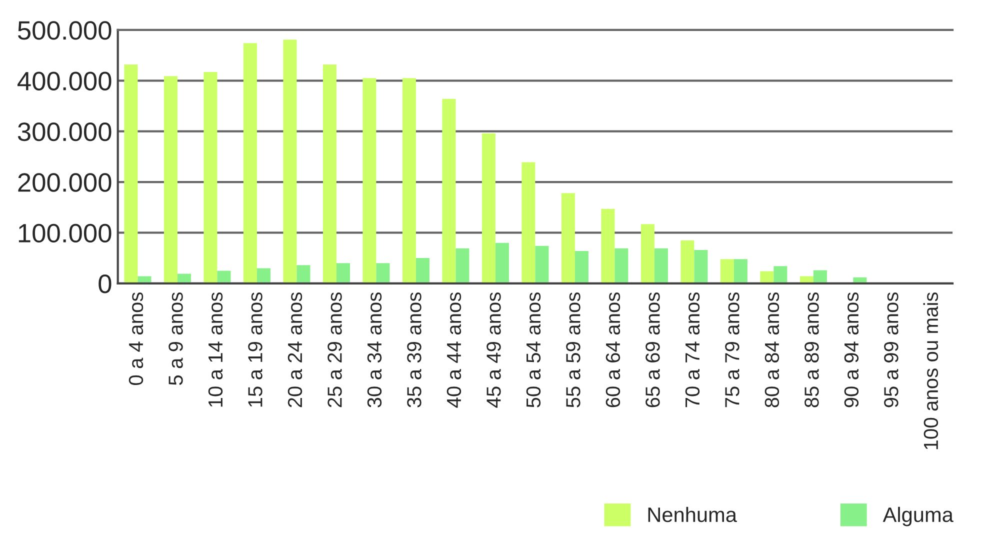 This screenshot has height=545, width=982. What do you see at coordinates (891, 350) in the screenshot?
I see `x-tick-label: 95 a 99 anos` at bounding box center [891, 350].